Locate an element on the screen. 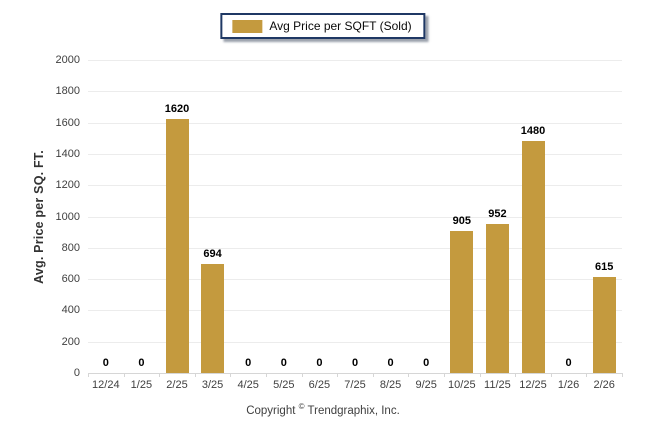  value-label-1/26: 0 is located at coordinates (568, 363).